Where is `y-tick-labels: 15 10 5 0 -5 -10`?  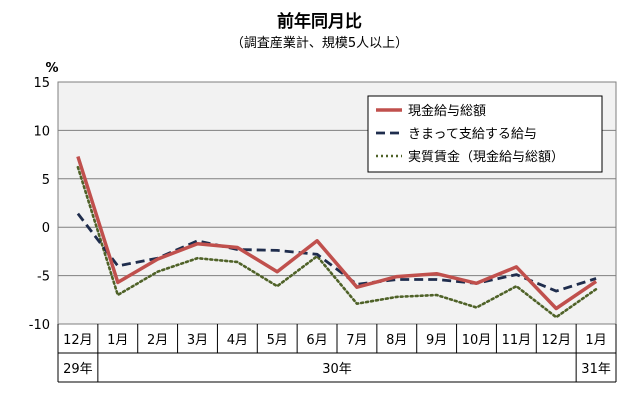 y-tick-labels: 15 10 5 0 -5 -10 is located at coordinates (39, 204).